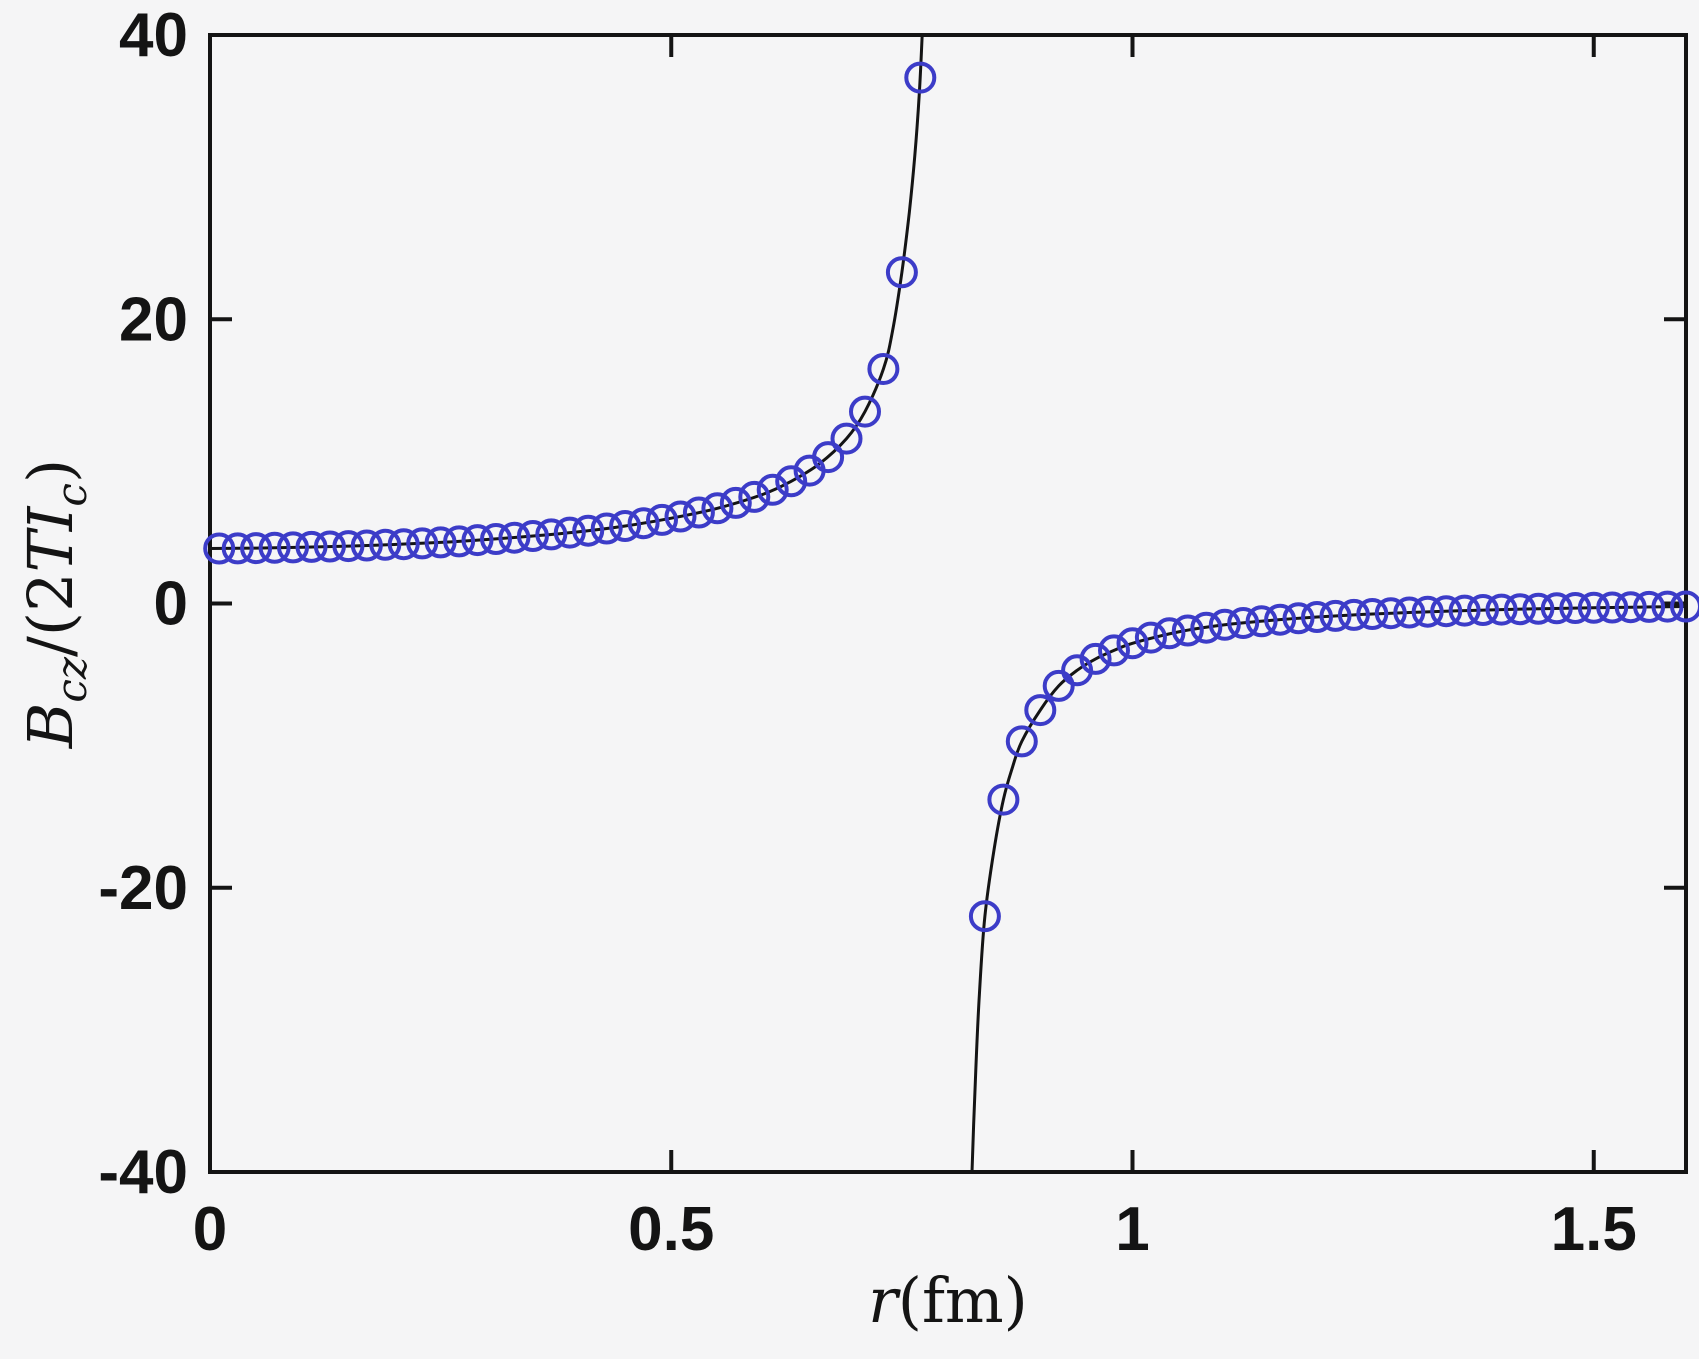 Image resolution: width=1699 pixels, height=1359 pixels. Describe the element at coordinates (1594, 1229) in the screenshot. I see `x-tick-label: 1.5` at that location.